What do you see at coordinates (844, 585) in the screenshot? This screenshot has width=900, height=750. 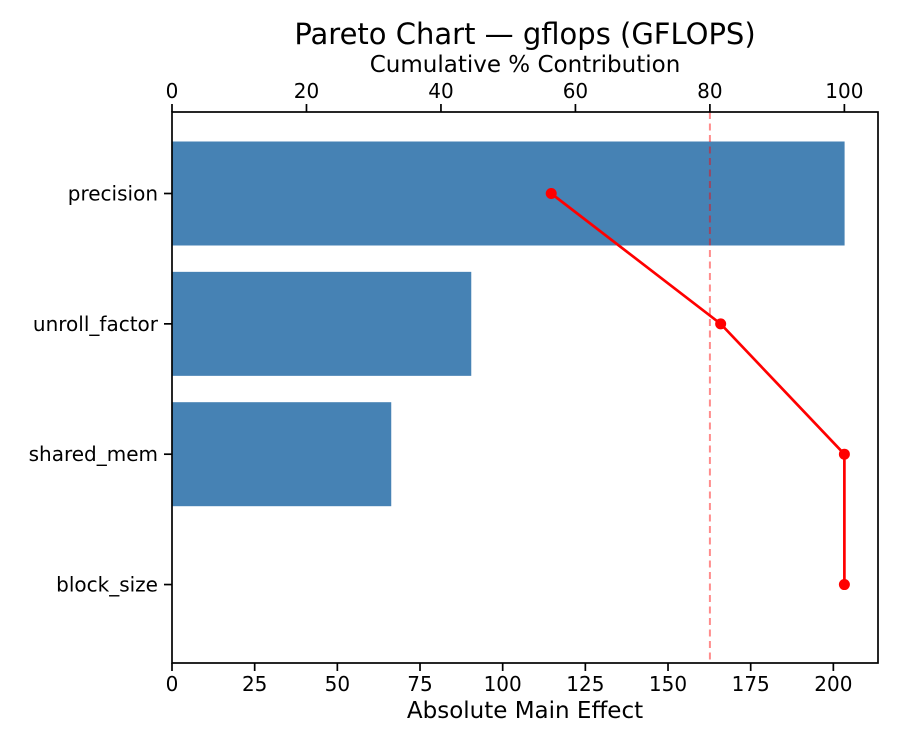 I see `cumulative-marker-block_size` at bounding box center [844, 585].